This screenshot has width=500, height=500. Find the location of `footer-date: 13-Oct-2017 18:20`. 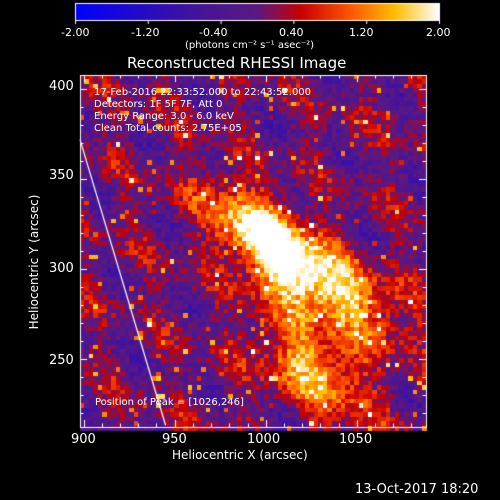

footer-date: 13-Oct-2017 18:20 is located at coordinates (417, 489).